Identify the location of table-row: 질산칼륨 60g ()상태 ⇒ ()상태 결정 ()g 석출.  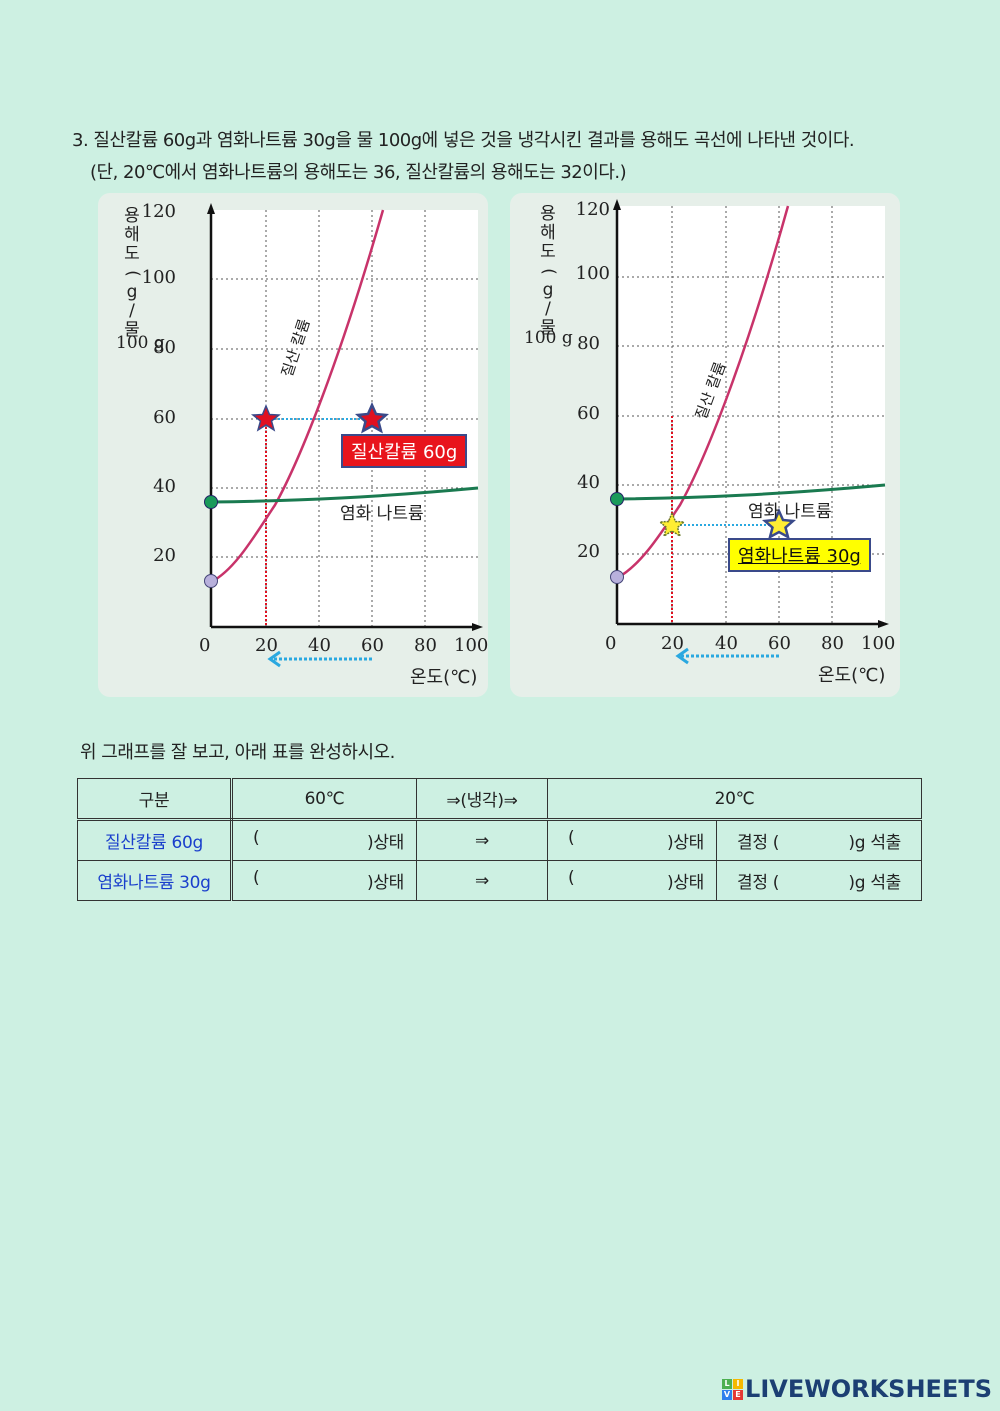
(499, 840).